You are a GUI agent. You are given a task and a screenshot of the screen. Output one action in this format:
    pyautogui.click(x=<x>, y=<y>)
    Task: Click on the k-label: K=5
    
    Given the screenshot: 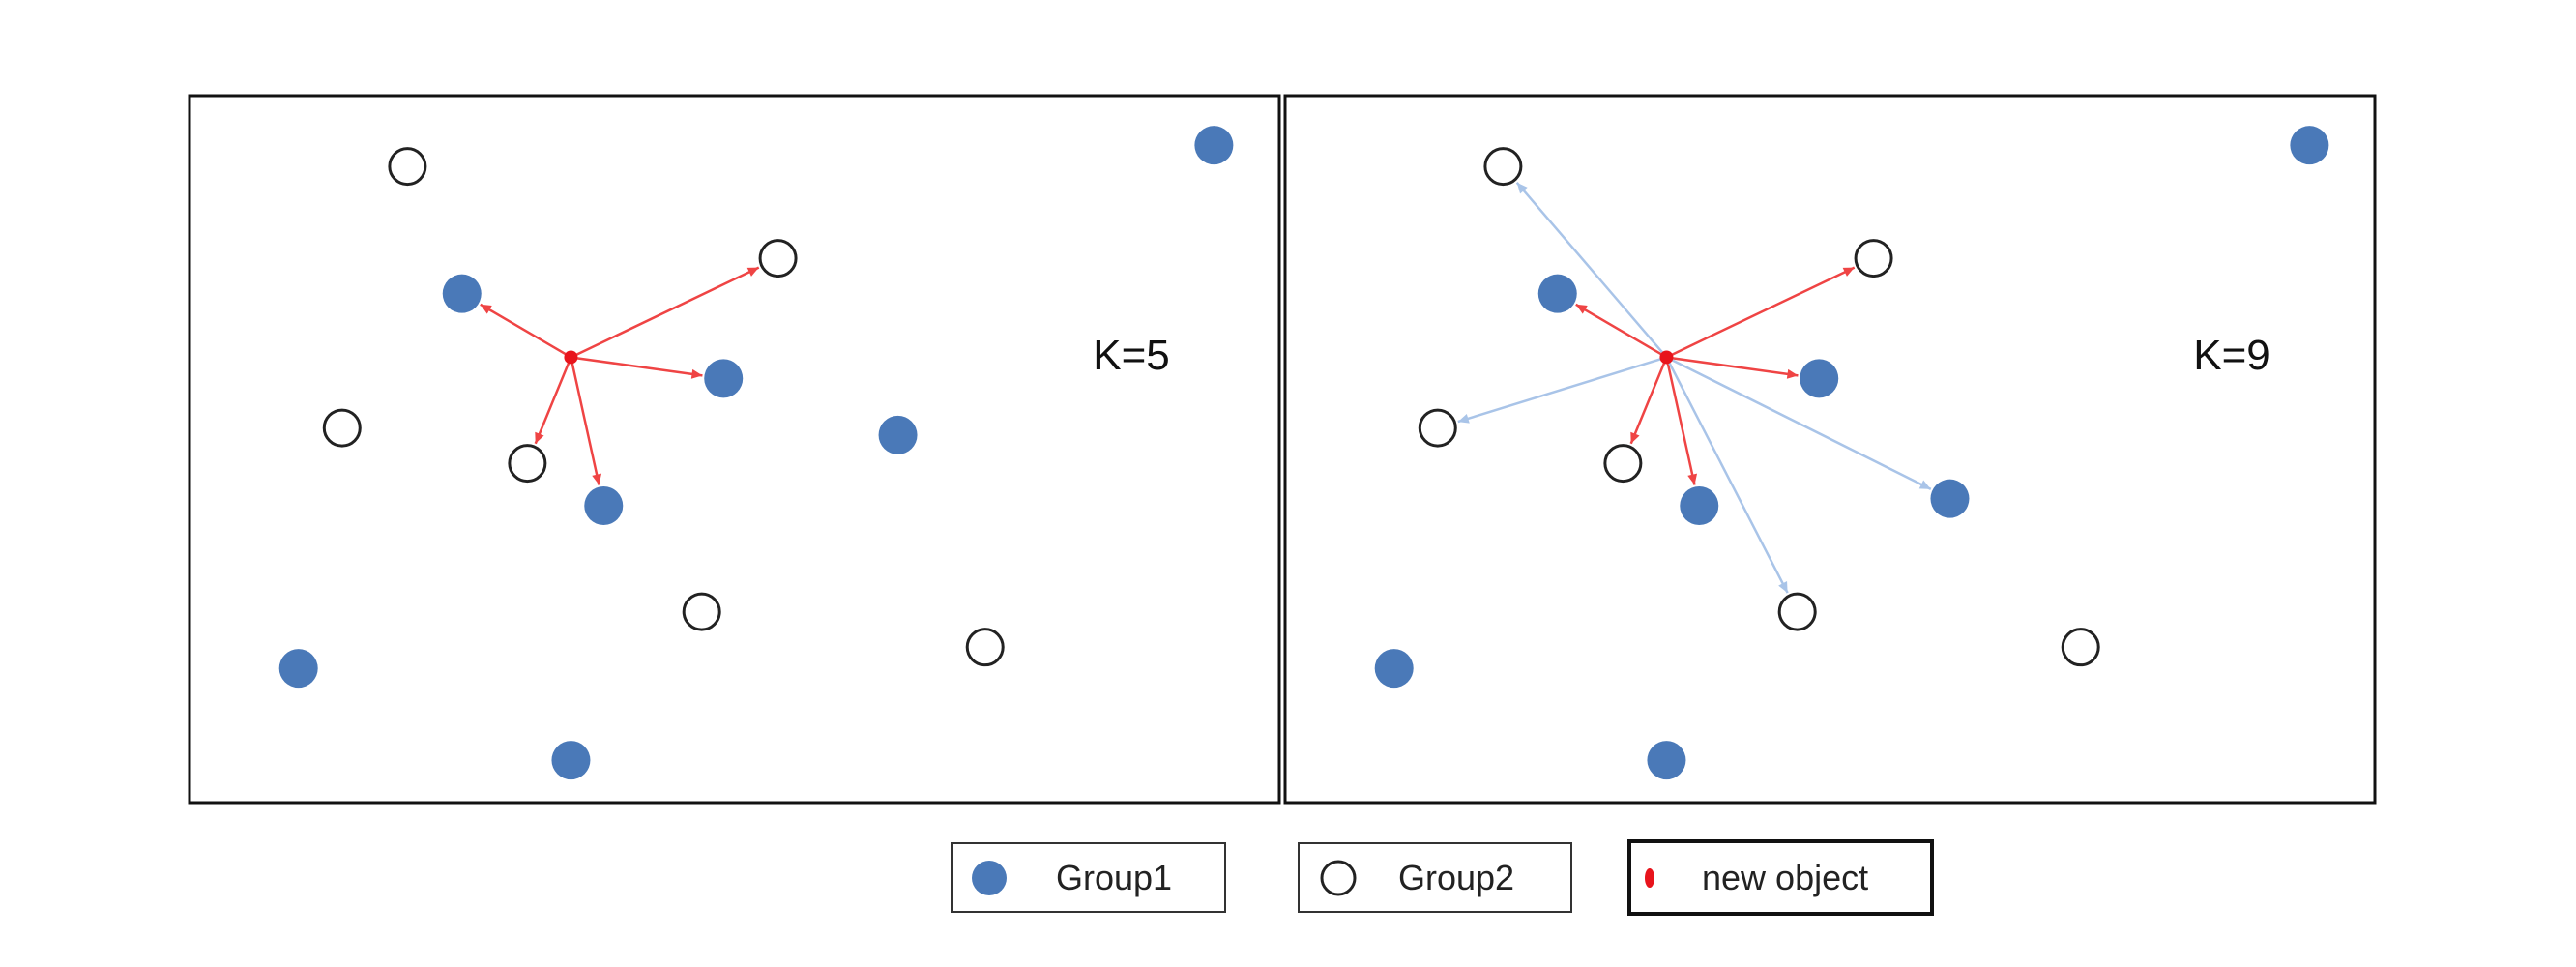 What is the action you would take?
    pyautogui.click(x=1131, y=355)
    